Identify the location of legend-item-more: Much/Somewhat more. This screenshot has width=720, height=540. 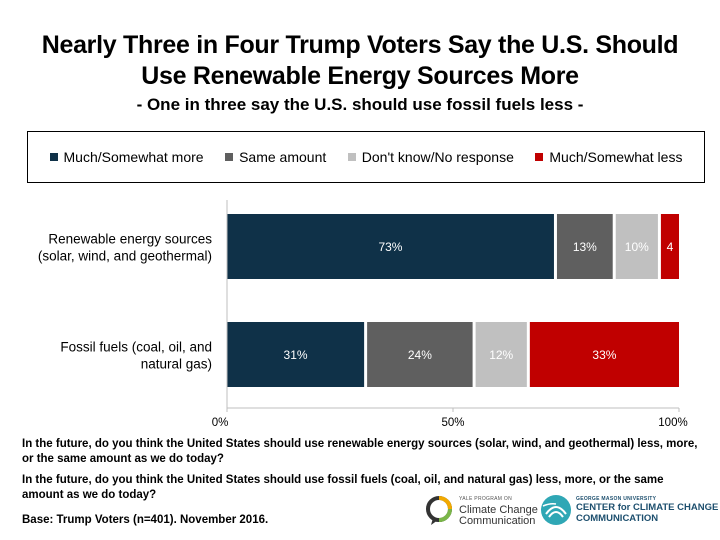
(126, 157).